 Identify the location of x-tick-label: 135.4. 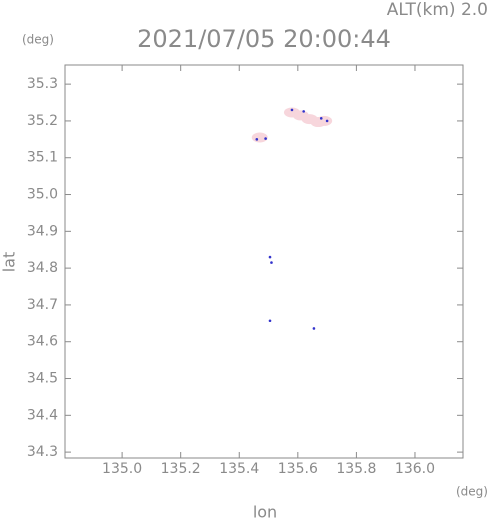
(239, 469).